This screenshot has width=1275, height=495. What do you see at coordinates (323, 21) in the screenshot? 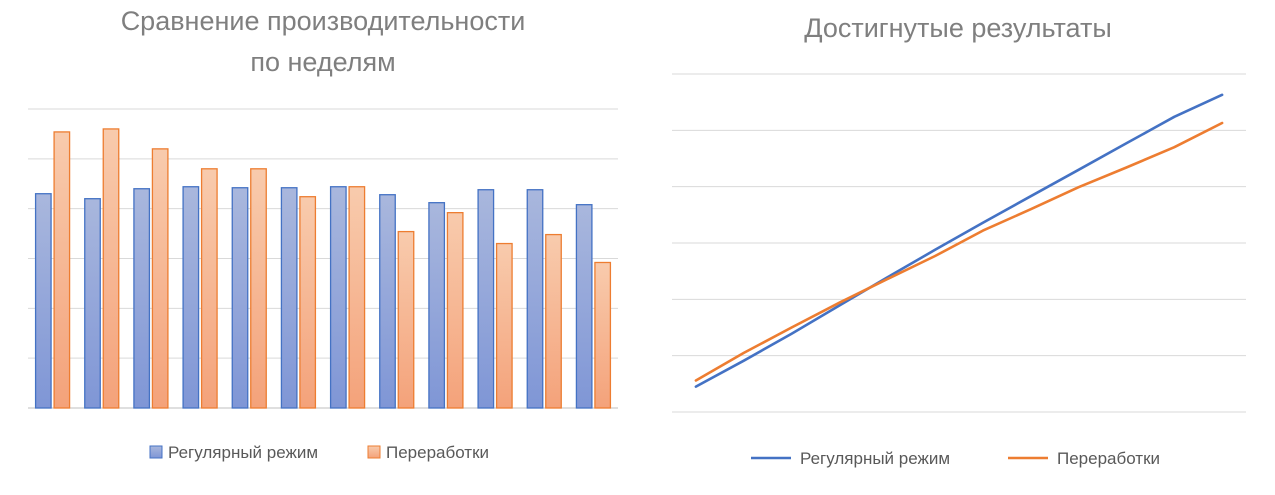
I see `bar-chart-title-line-1: Сравнение производительности` at bounding box center [323, 21].